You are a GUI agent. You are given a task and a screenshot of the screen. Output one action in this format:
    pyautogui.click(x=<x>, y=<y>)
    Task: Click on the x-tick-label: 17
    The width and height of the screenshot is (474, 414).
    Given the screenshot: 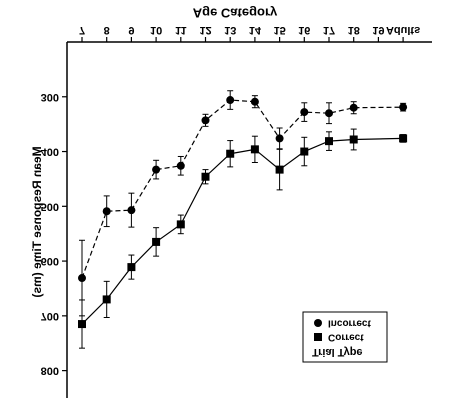 What is the action you would take?
    pyautogui.click(x=329, y=30)
    